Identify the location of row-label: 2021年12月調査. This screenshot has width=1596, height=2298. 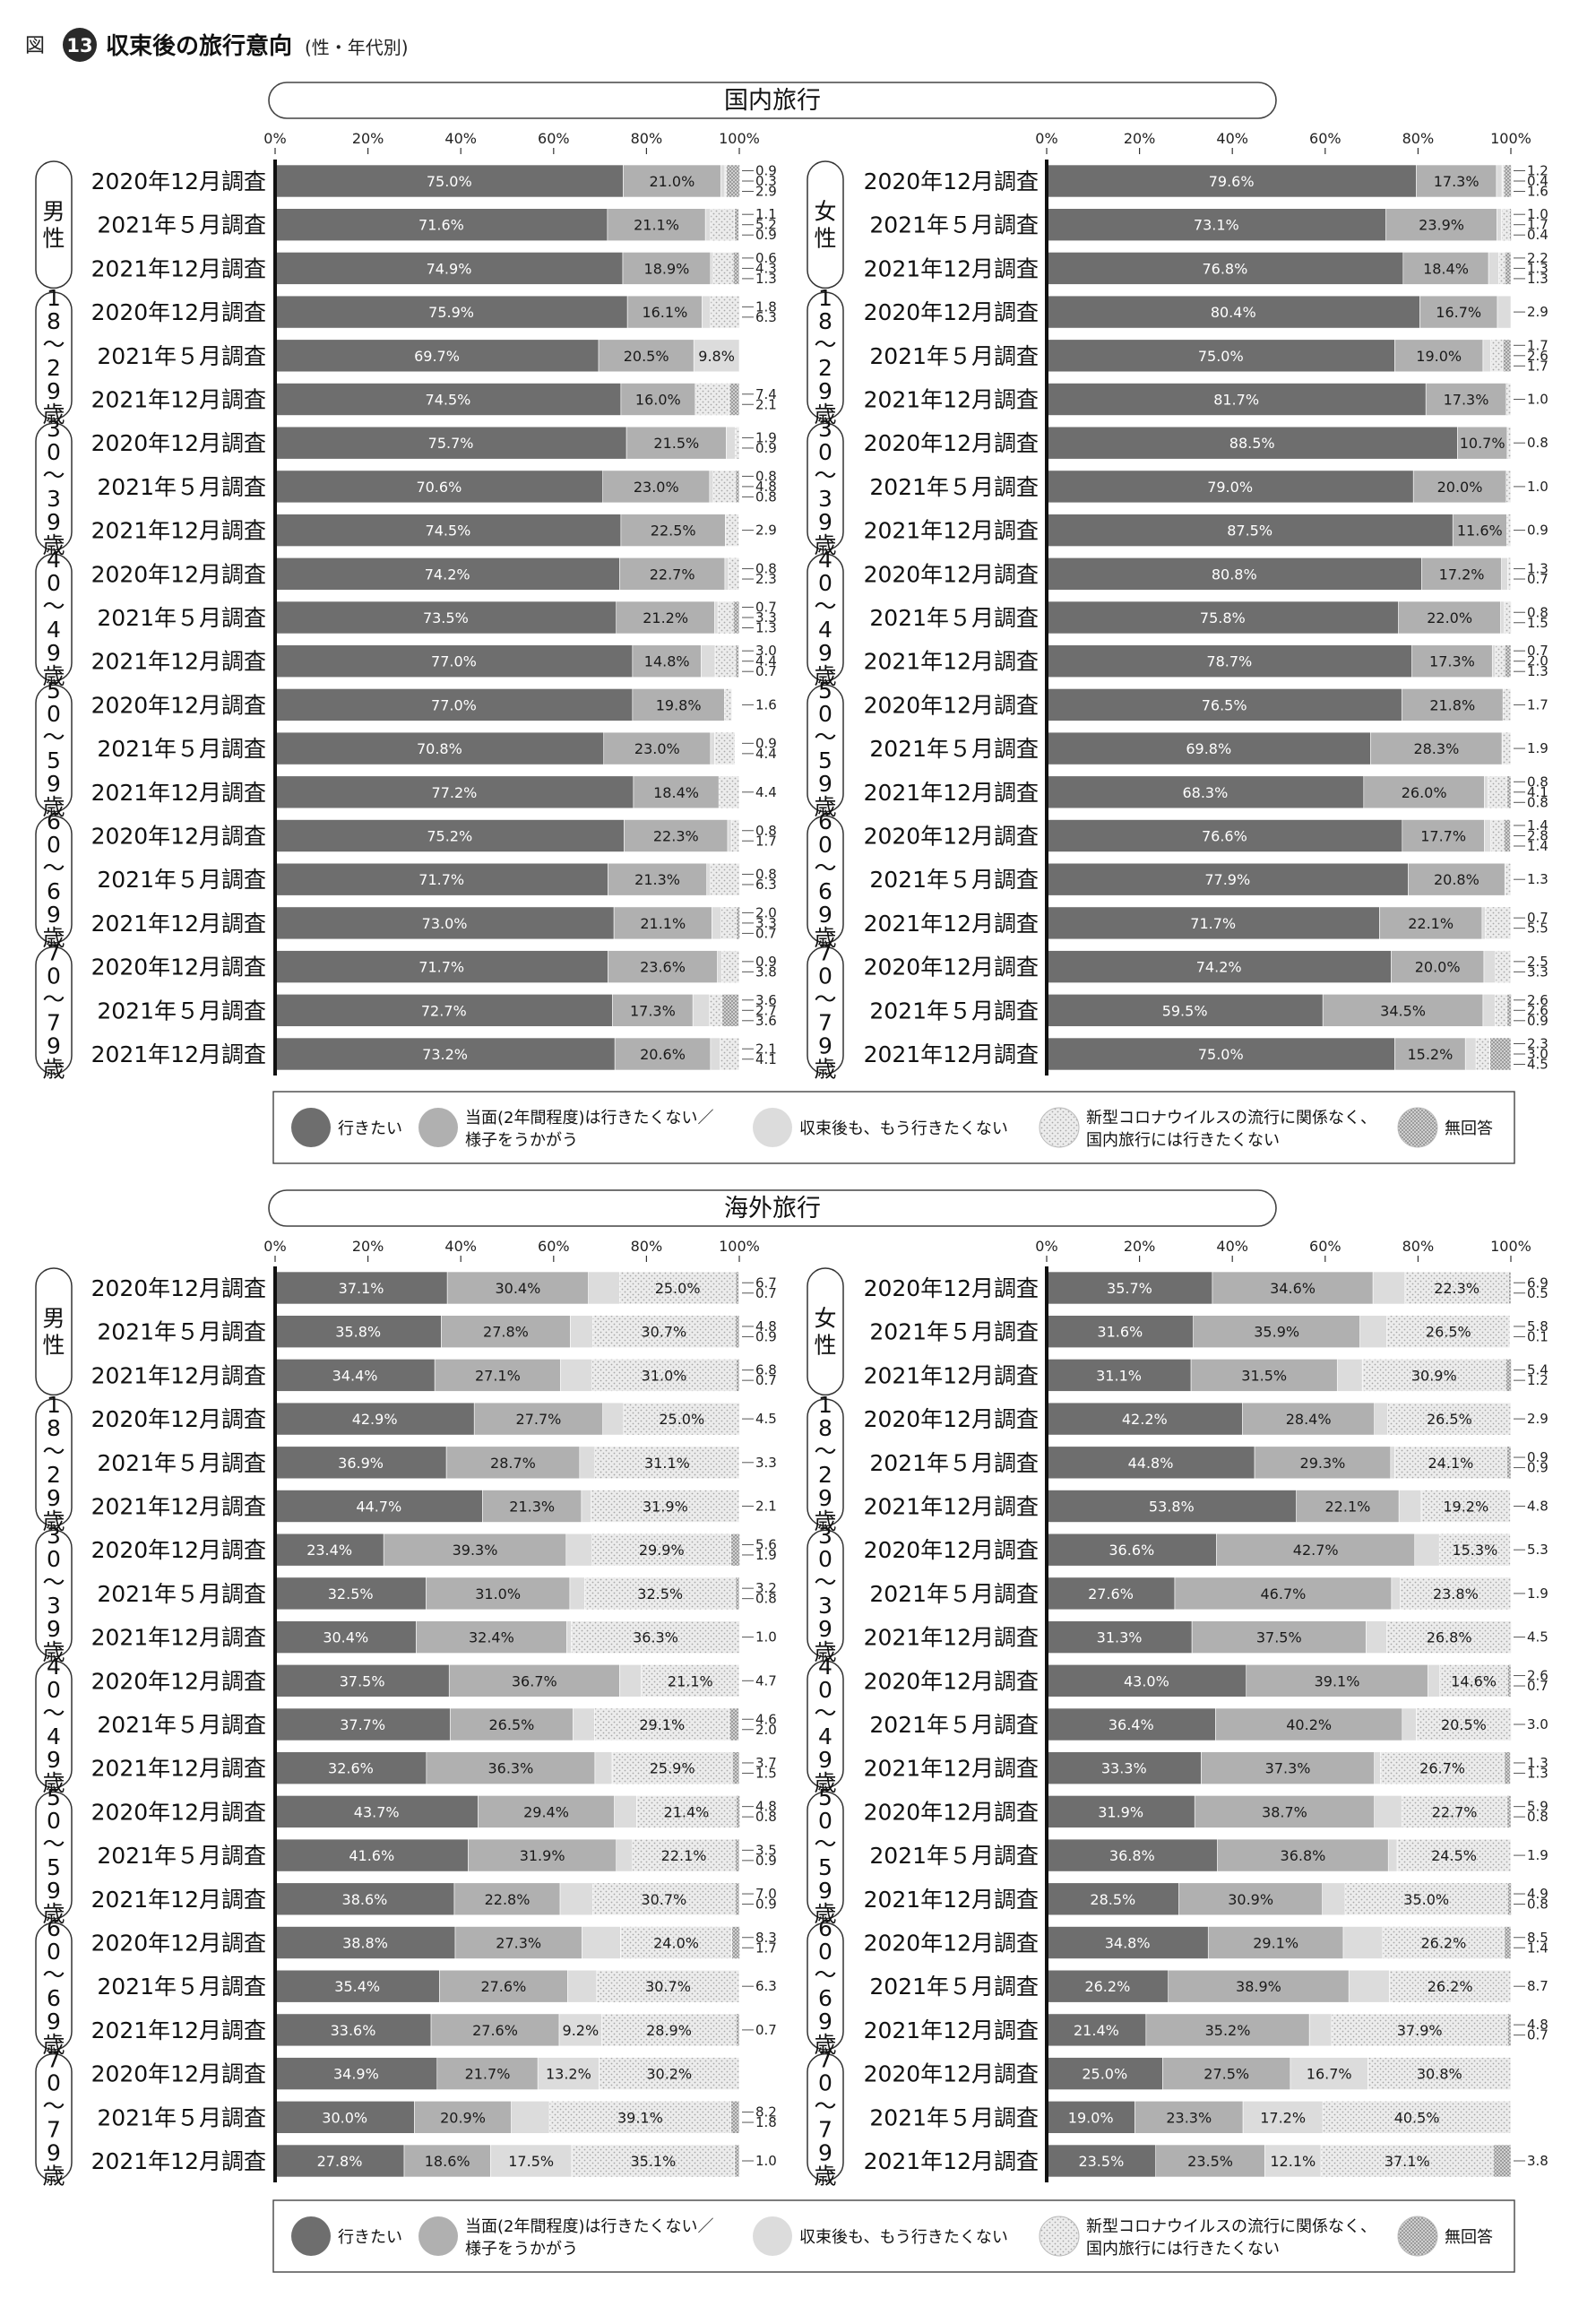
(951, 268).